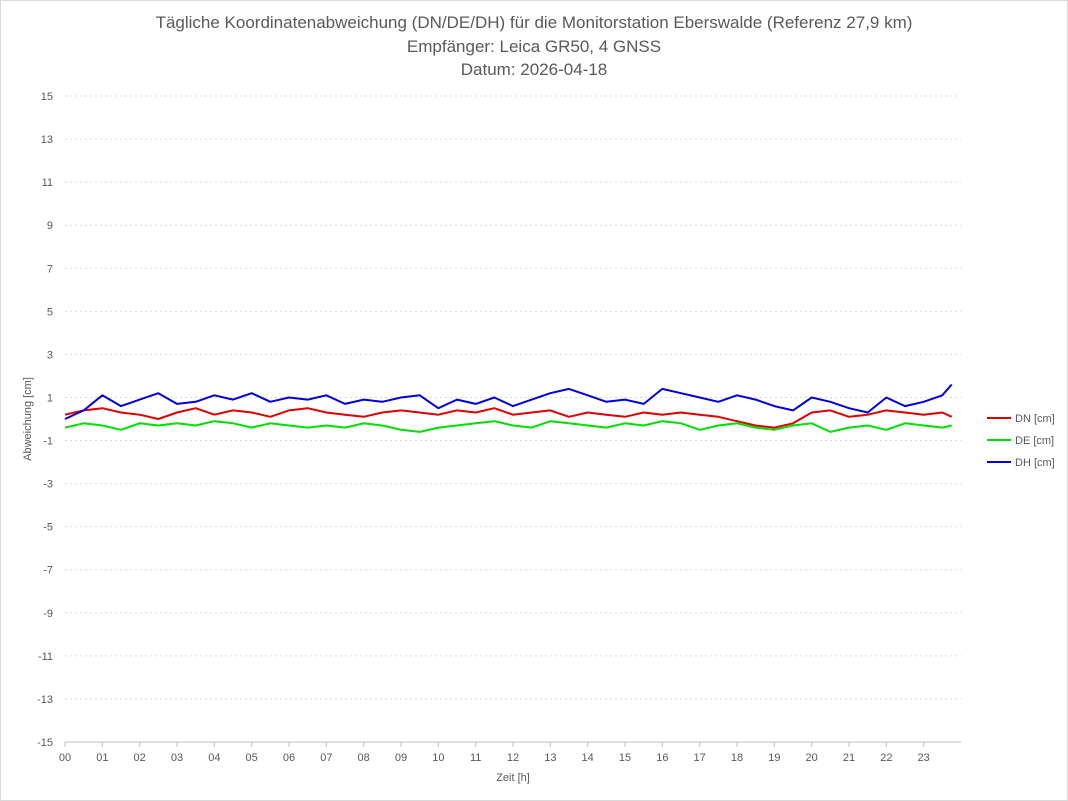  I want to click on x-tick-label: 19, so click(774, 758).